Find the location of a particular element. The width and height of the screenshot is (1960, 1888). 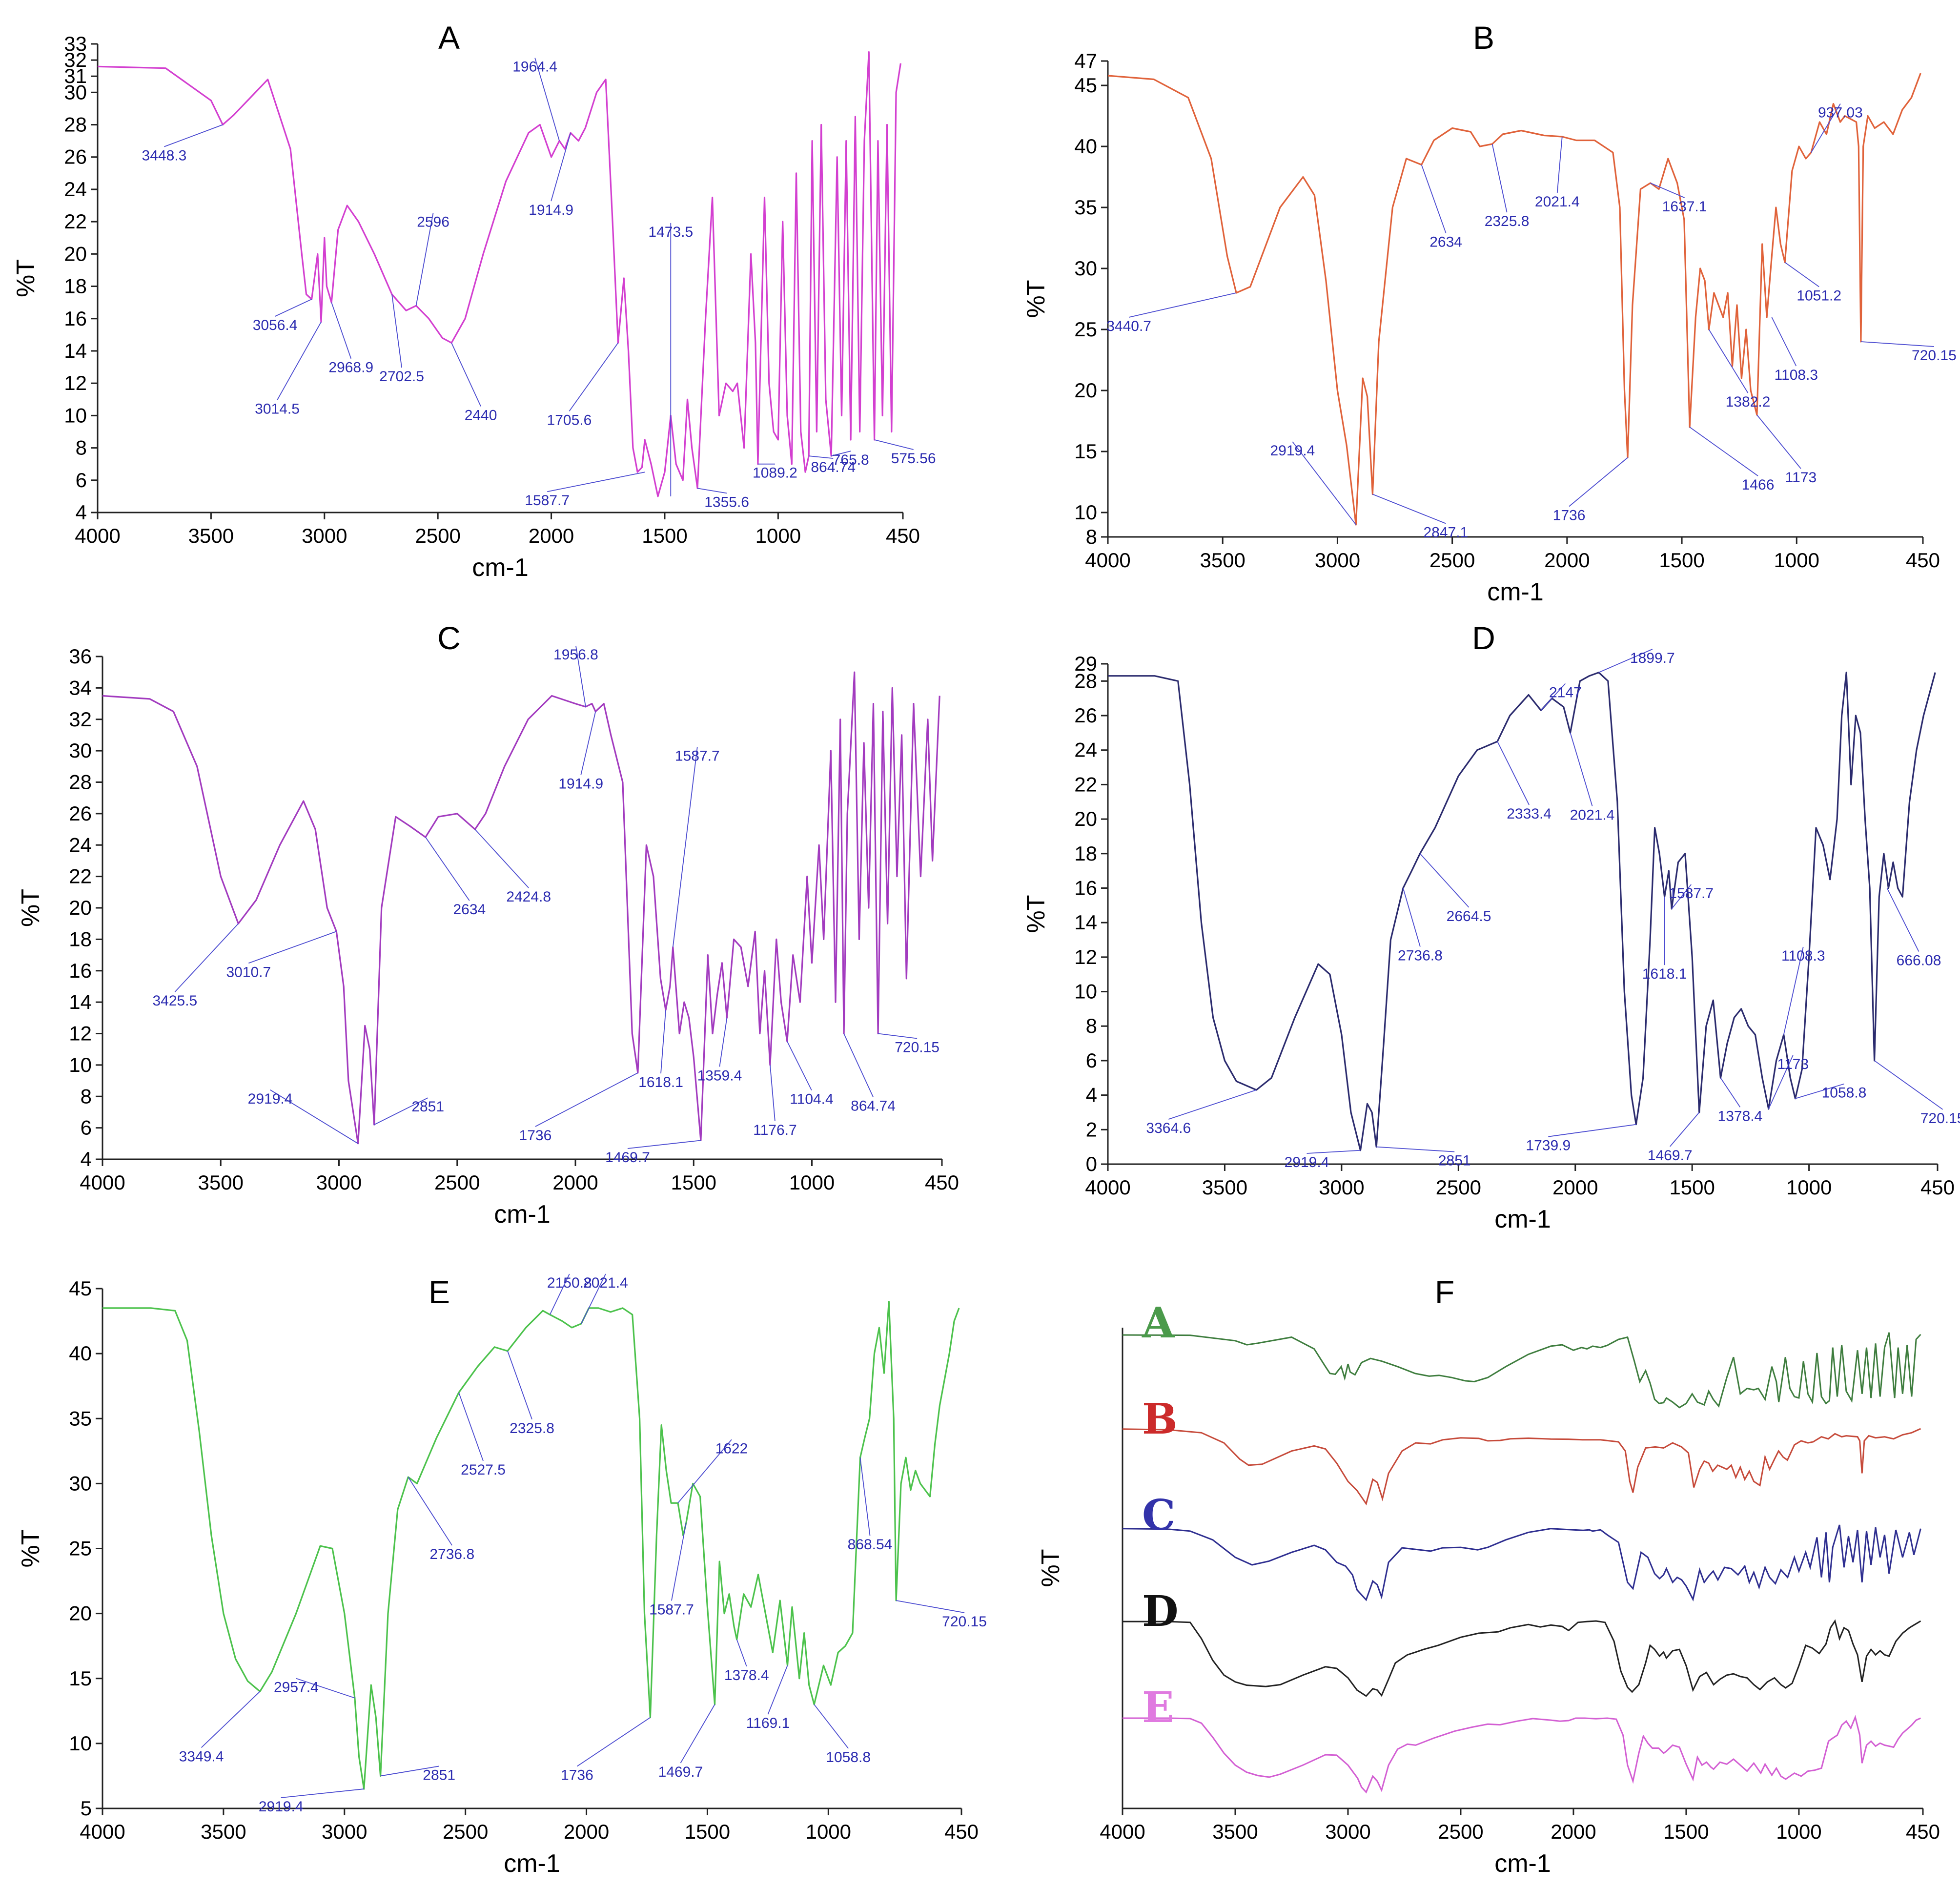

y-axis-label: %T is located at coordinates (26, 278).